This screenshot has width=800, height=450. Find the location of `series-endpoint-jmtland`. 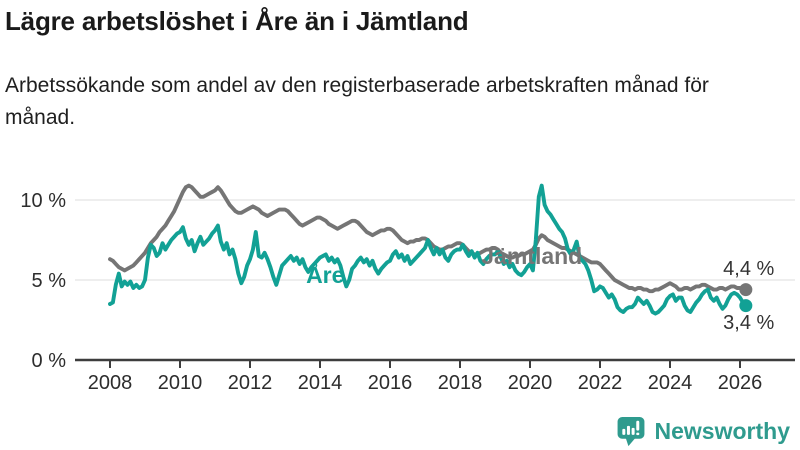

series-endpoint-jmtland is located at coordinates (746, 290).